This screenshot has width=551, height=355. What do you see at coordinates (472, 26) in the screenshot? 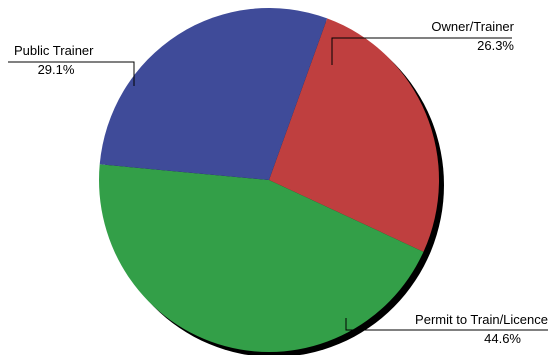
I see `slice-label-owner-trainer: Owner/Trainer` at bounding box center [472, 26].